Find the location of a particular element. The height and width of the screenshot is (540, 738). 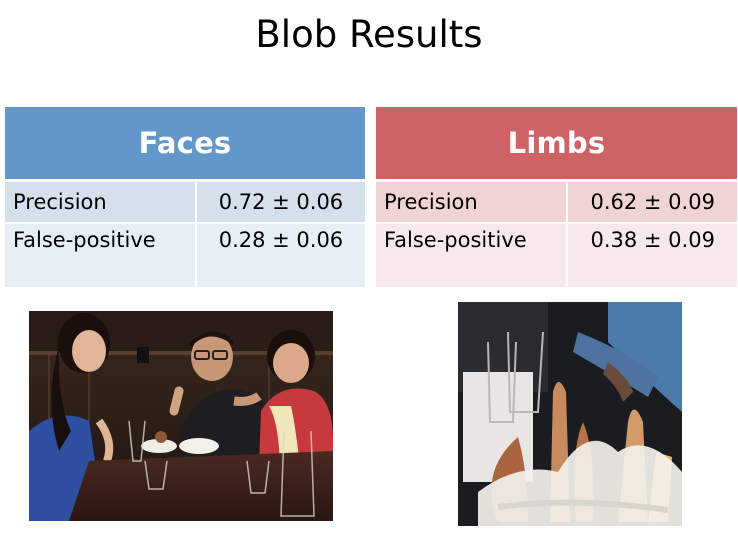

faces-header: Faces is located at coordinates (185, 144).